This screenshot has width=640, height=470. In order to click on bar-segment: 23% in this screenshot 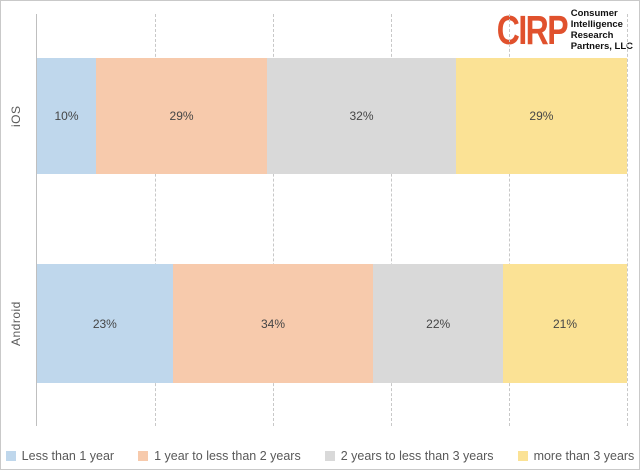, I will do `click(105, 323)`.